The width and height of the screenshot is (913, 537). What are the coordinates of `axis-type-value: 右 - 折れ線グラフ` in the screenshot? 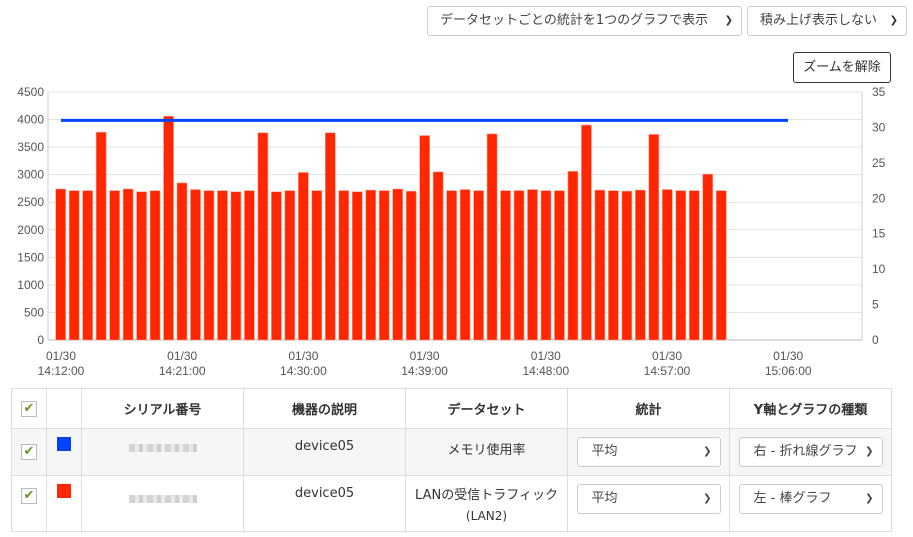 It's located at (805, 451).